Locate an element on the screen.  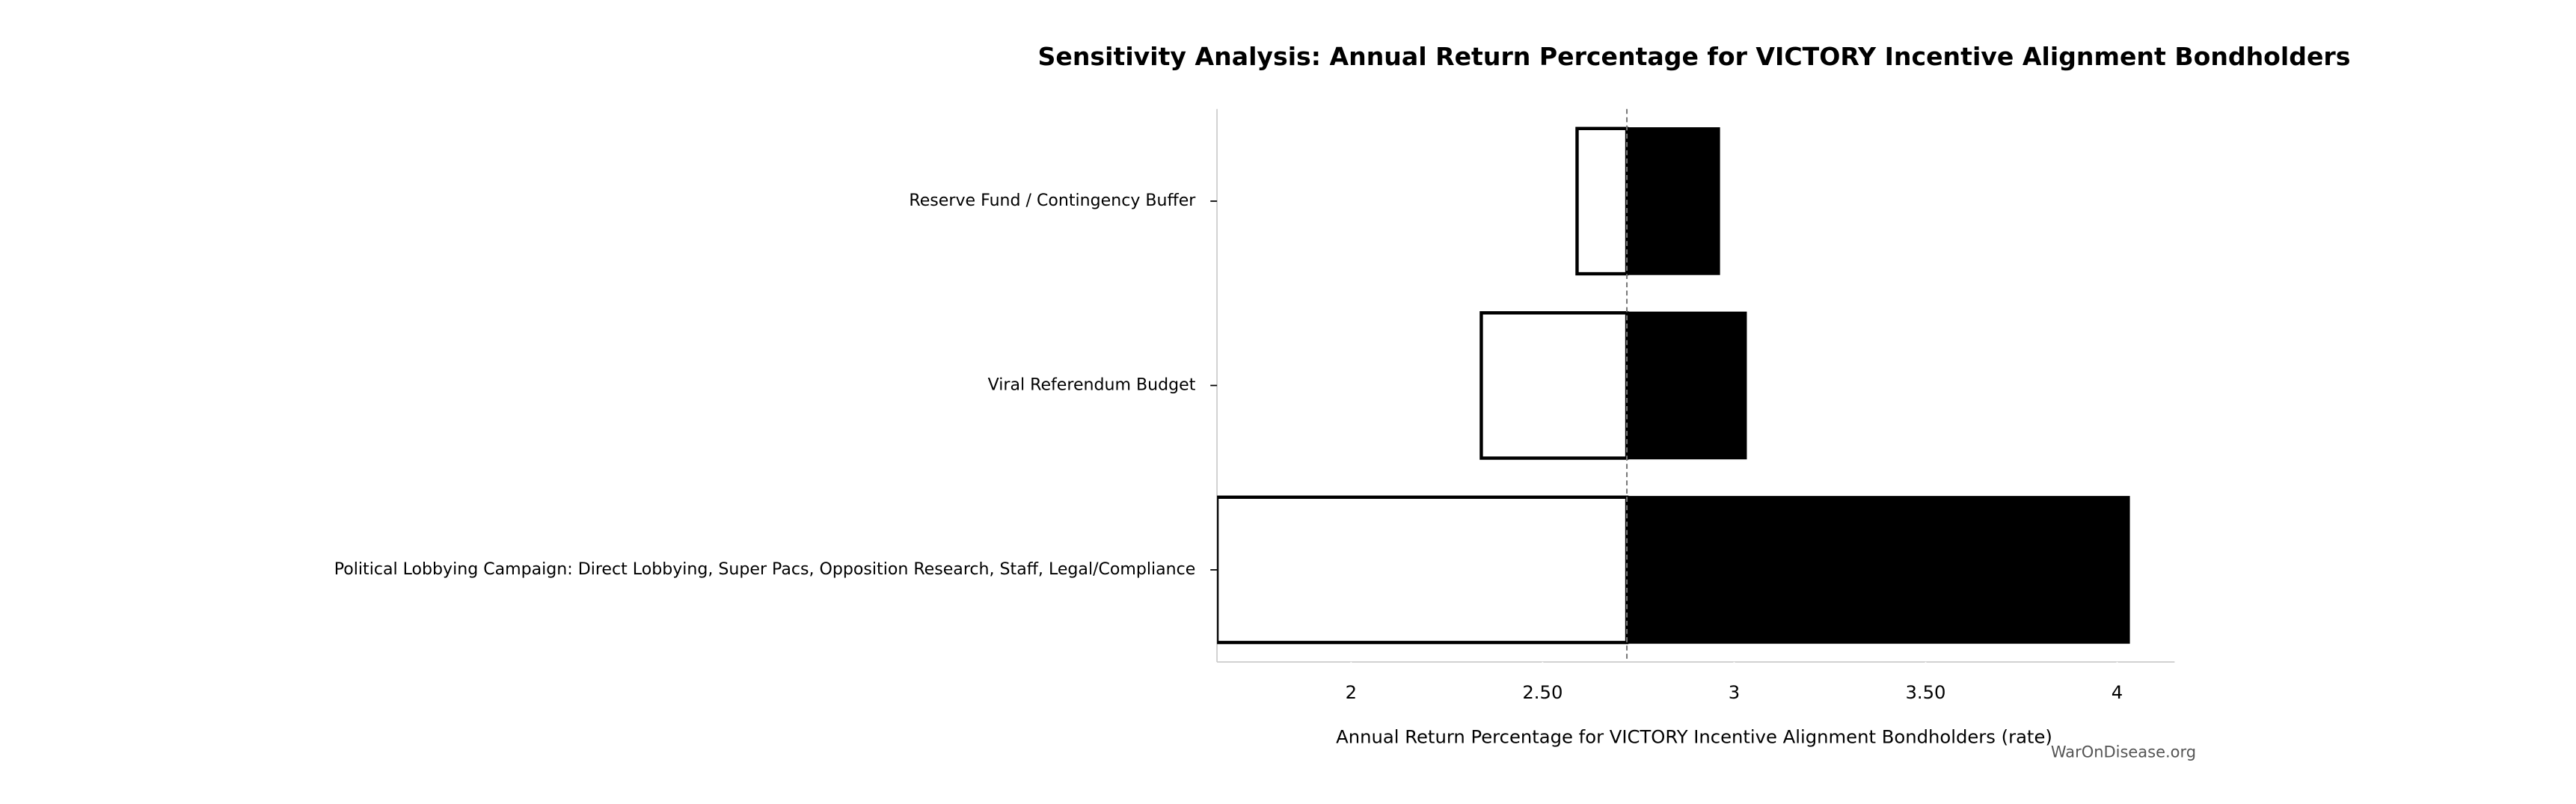
x-tick-label: 3.50 is located at coordinates (1925, 692).